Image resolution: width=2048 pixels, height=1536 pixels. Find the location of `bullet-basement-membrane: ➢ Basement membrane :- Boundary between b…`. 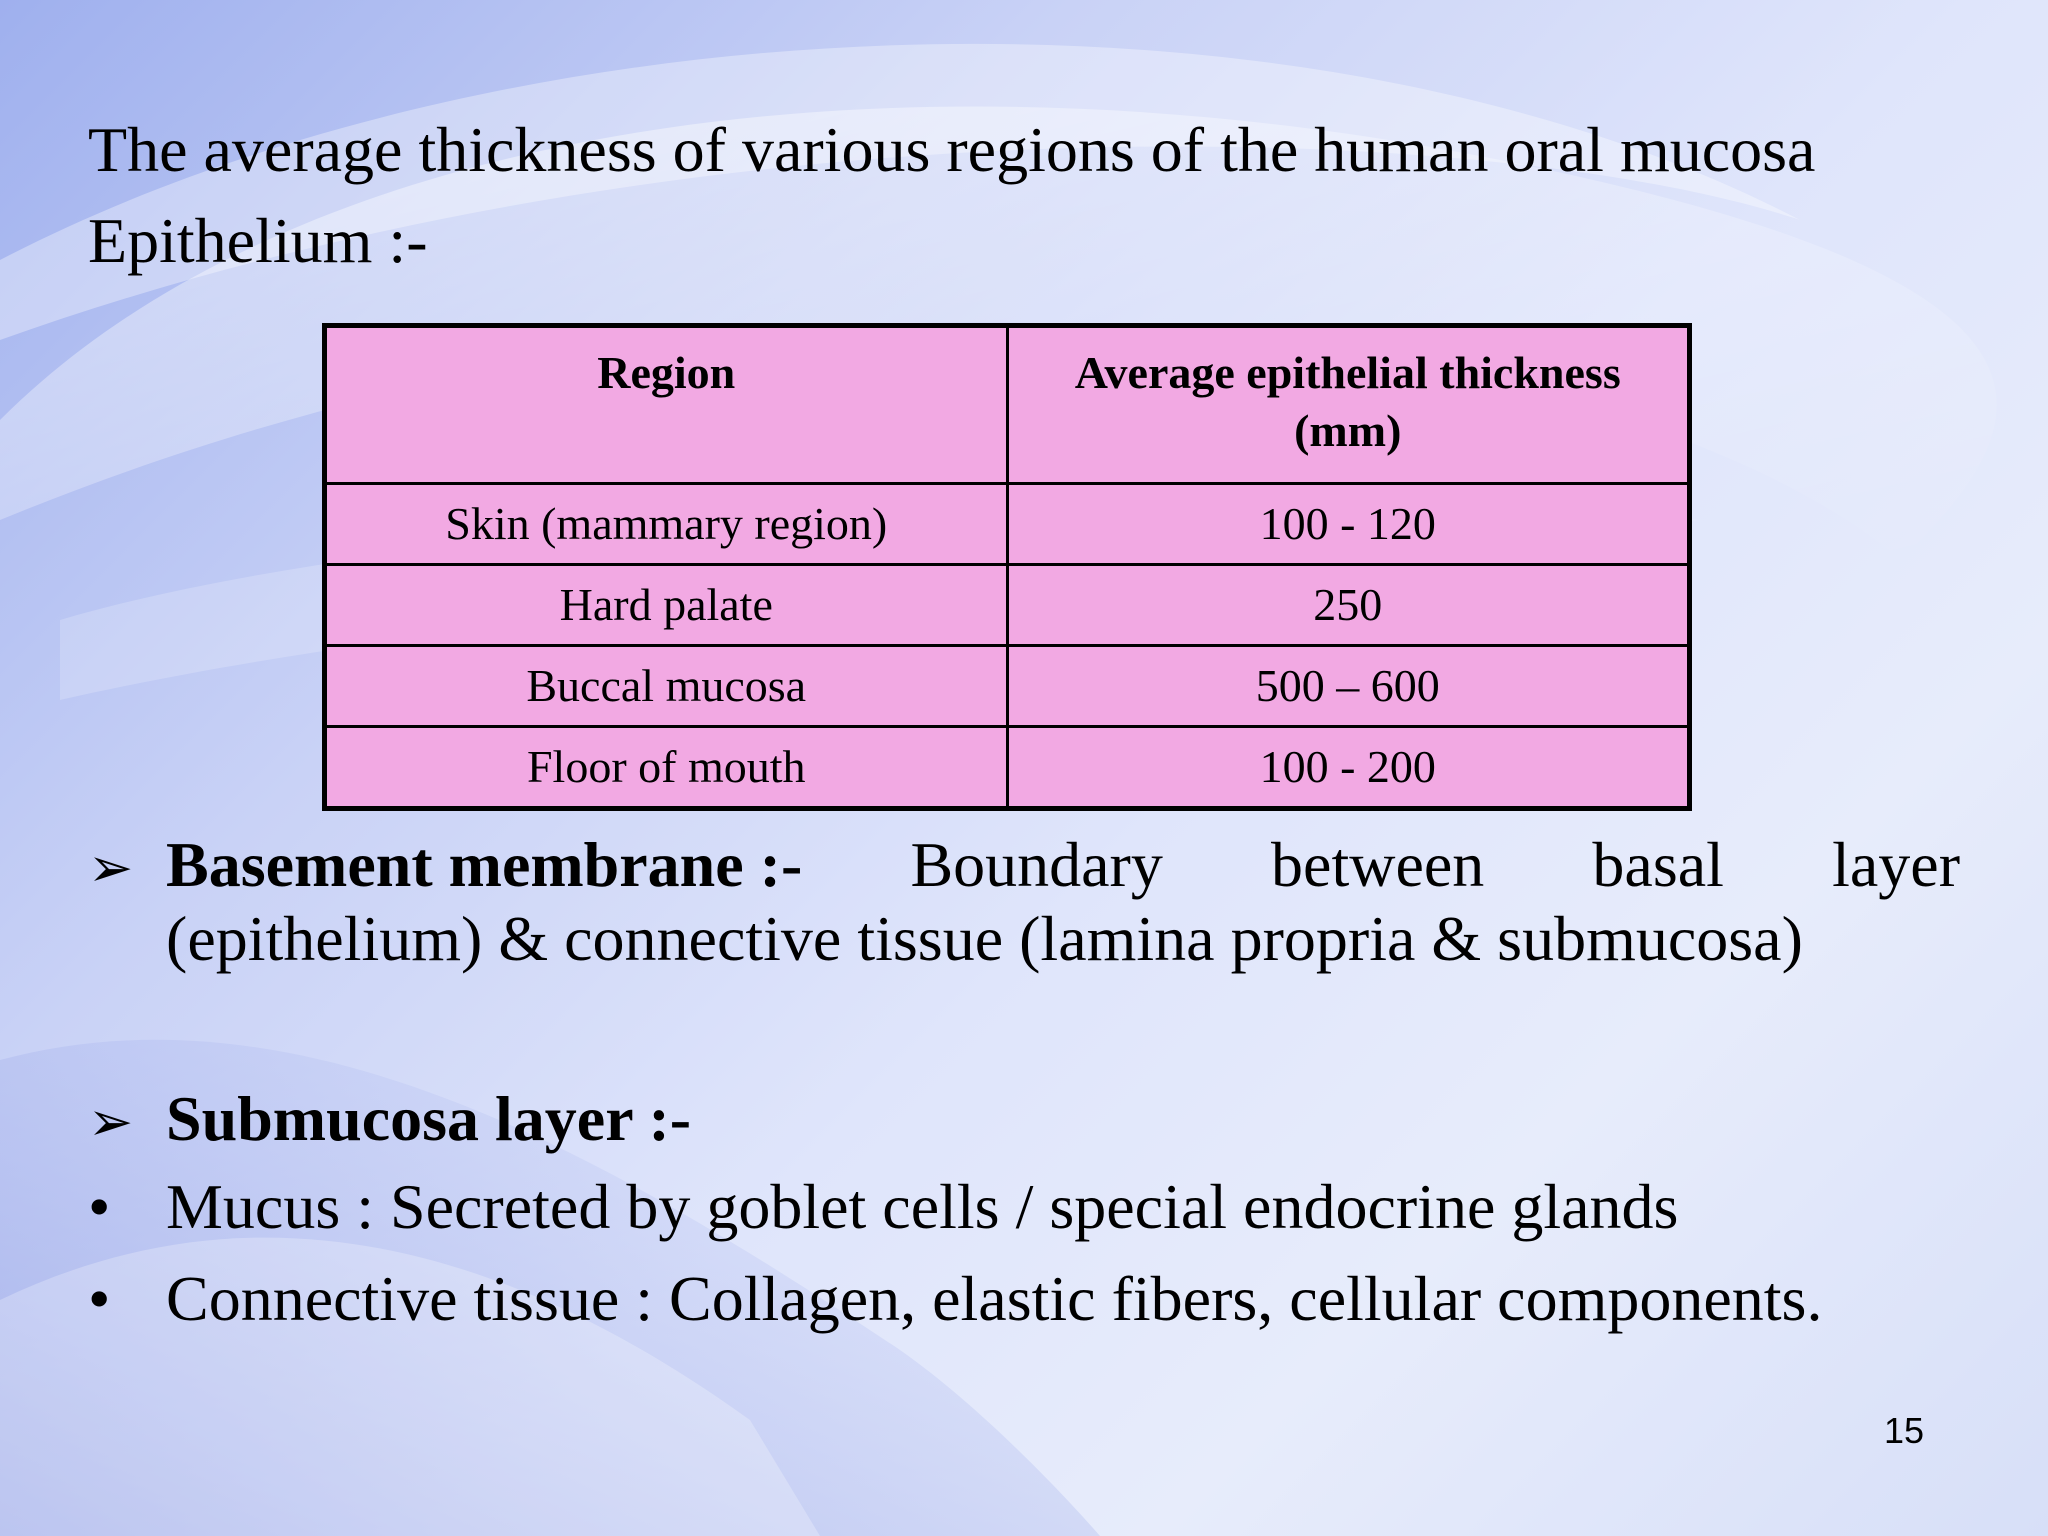

bullet-basement-membrane: ➢ Basement membrane :- Boundary between b… is located at coordinates (1024, 902).